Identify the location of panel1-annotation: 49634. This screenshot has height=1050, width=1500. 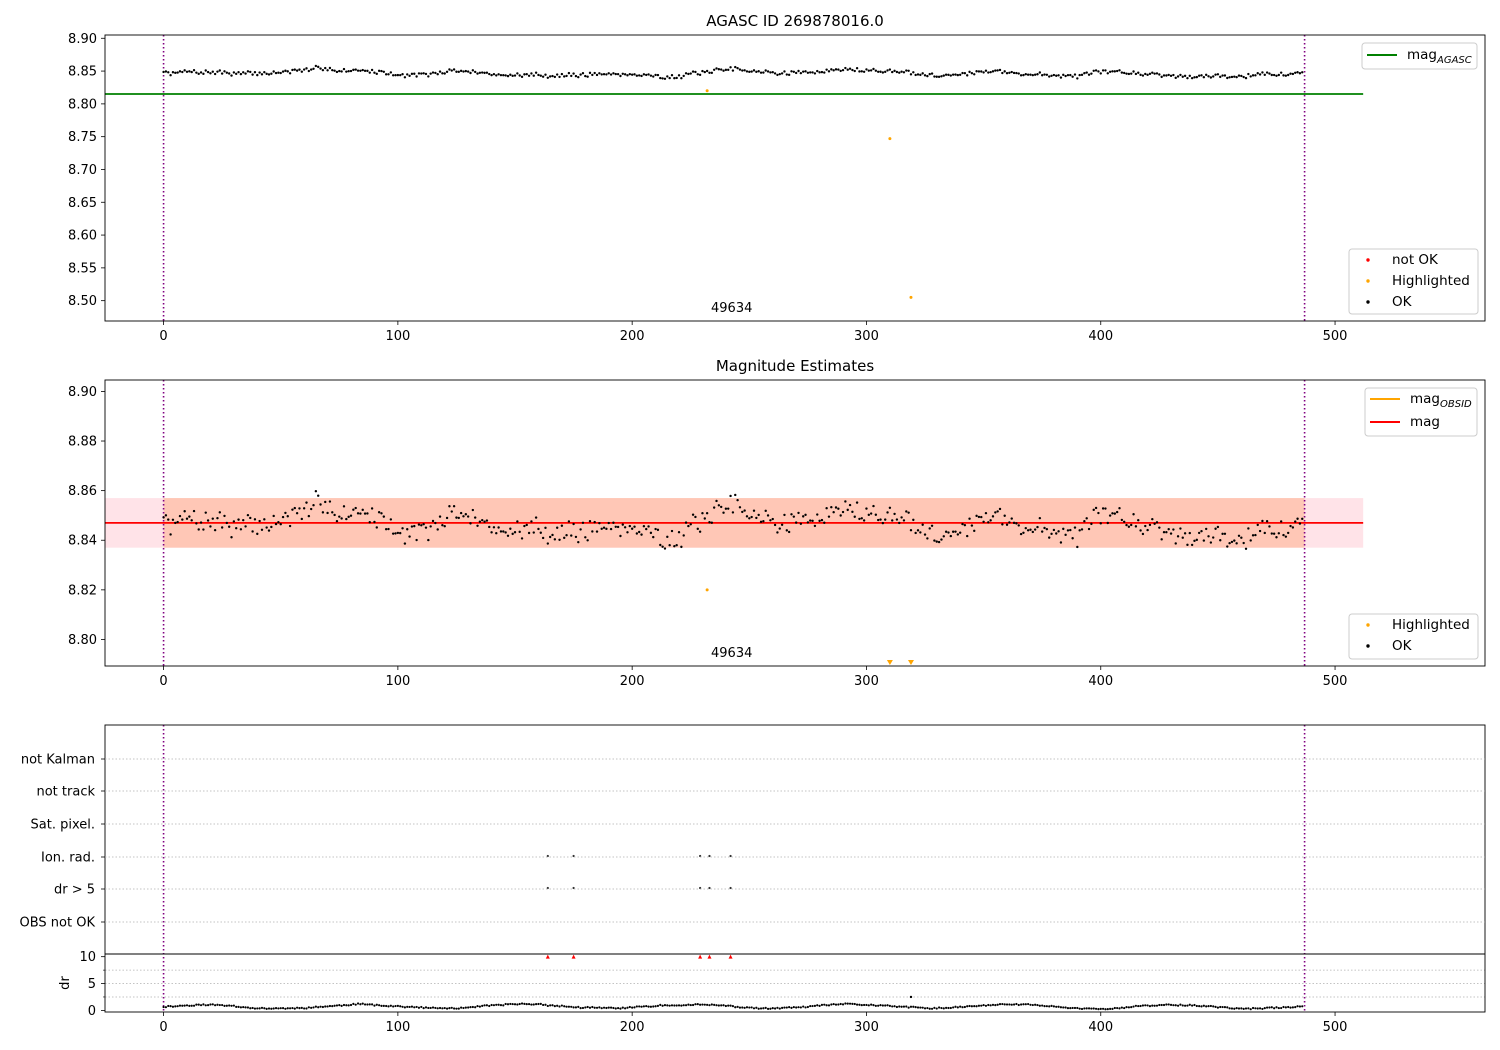
(731, 308).